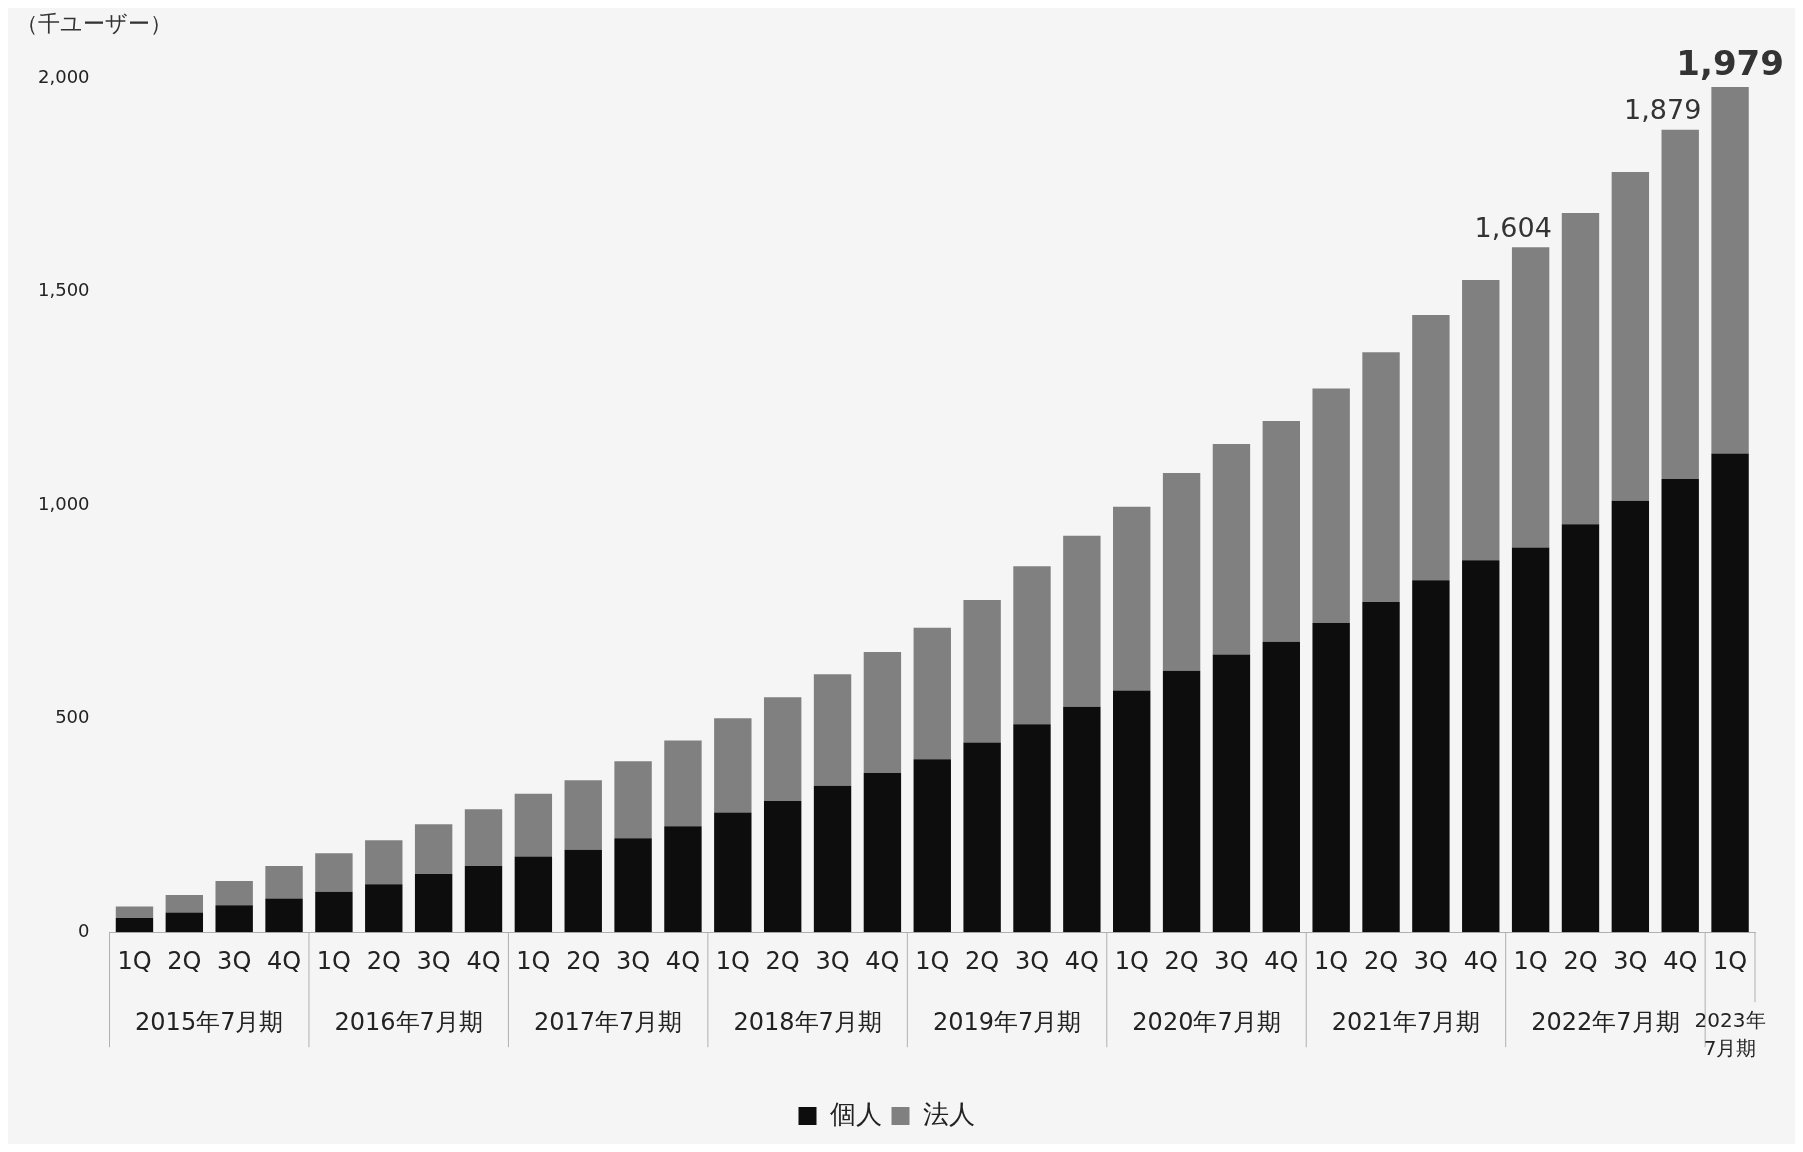  What do you see at coordinates (1730, 1034) in the screenshot?
I see `text: 2023年7月期` at bounding box center [1730, 1034].